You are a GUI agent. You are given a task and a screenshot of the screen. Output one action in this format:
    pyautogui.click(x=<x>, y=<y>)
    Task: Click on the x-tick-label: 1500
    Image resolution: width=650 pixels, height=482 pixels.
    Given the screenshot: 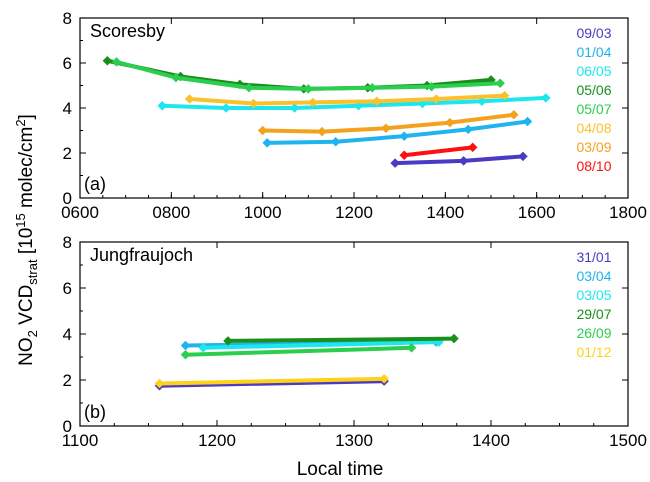 What is the action you would take?
    pyautogui.click(x=628, y=440)
    